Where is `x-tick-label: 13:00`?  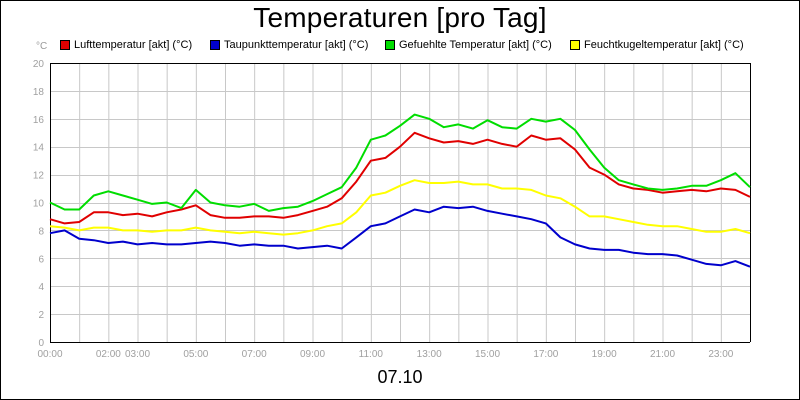 x-tick-label: 13:00 is located at coordinates (429, 354).